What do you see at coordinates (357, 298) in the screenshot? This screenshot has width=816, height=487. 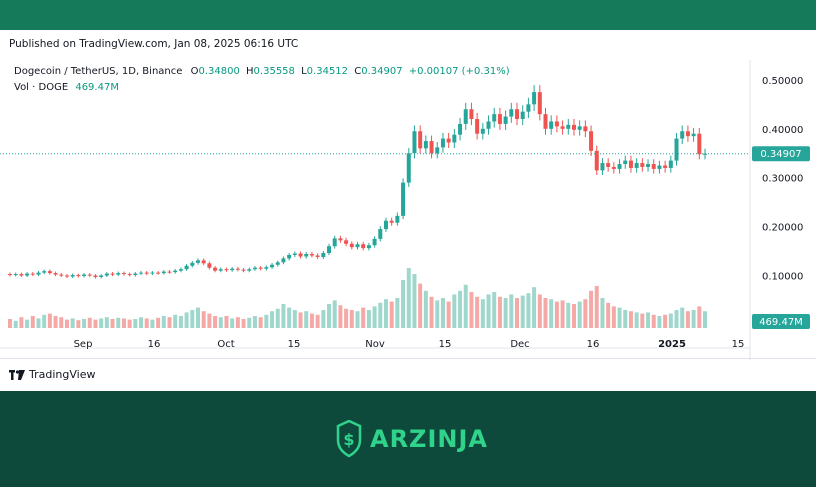 I see `volume-bars` at bounding box center [357, 298].